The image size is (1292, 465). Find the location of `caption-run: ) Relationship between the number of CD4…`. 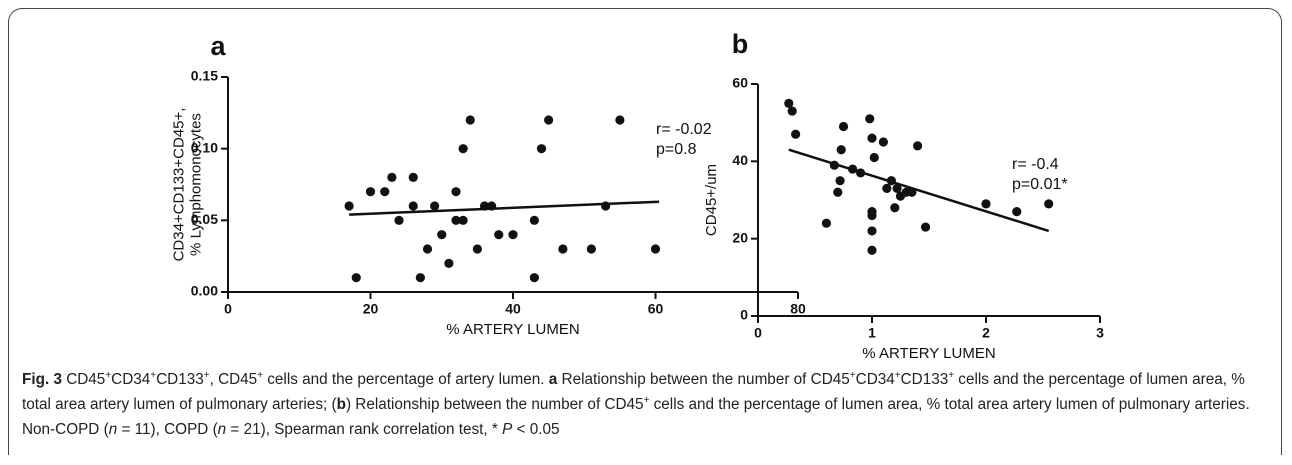

caption-run: ) Relationship between the number of CD4… is located at coordinates (494, 404).